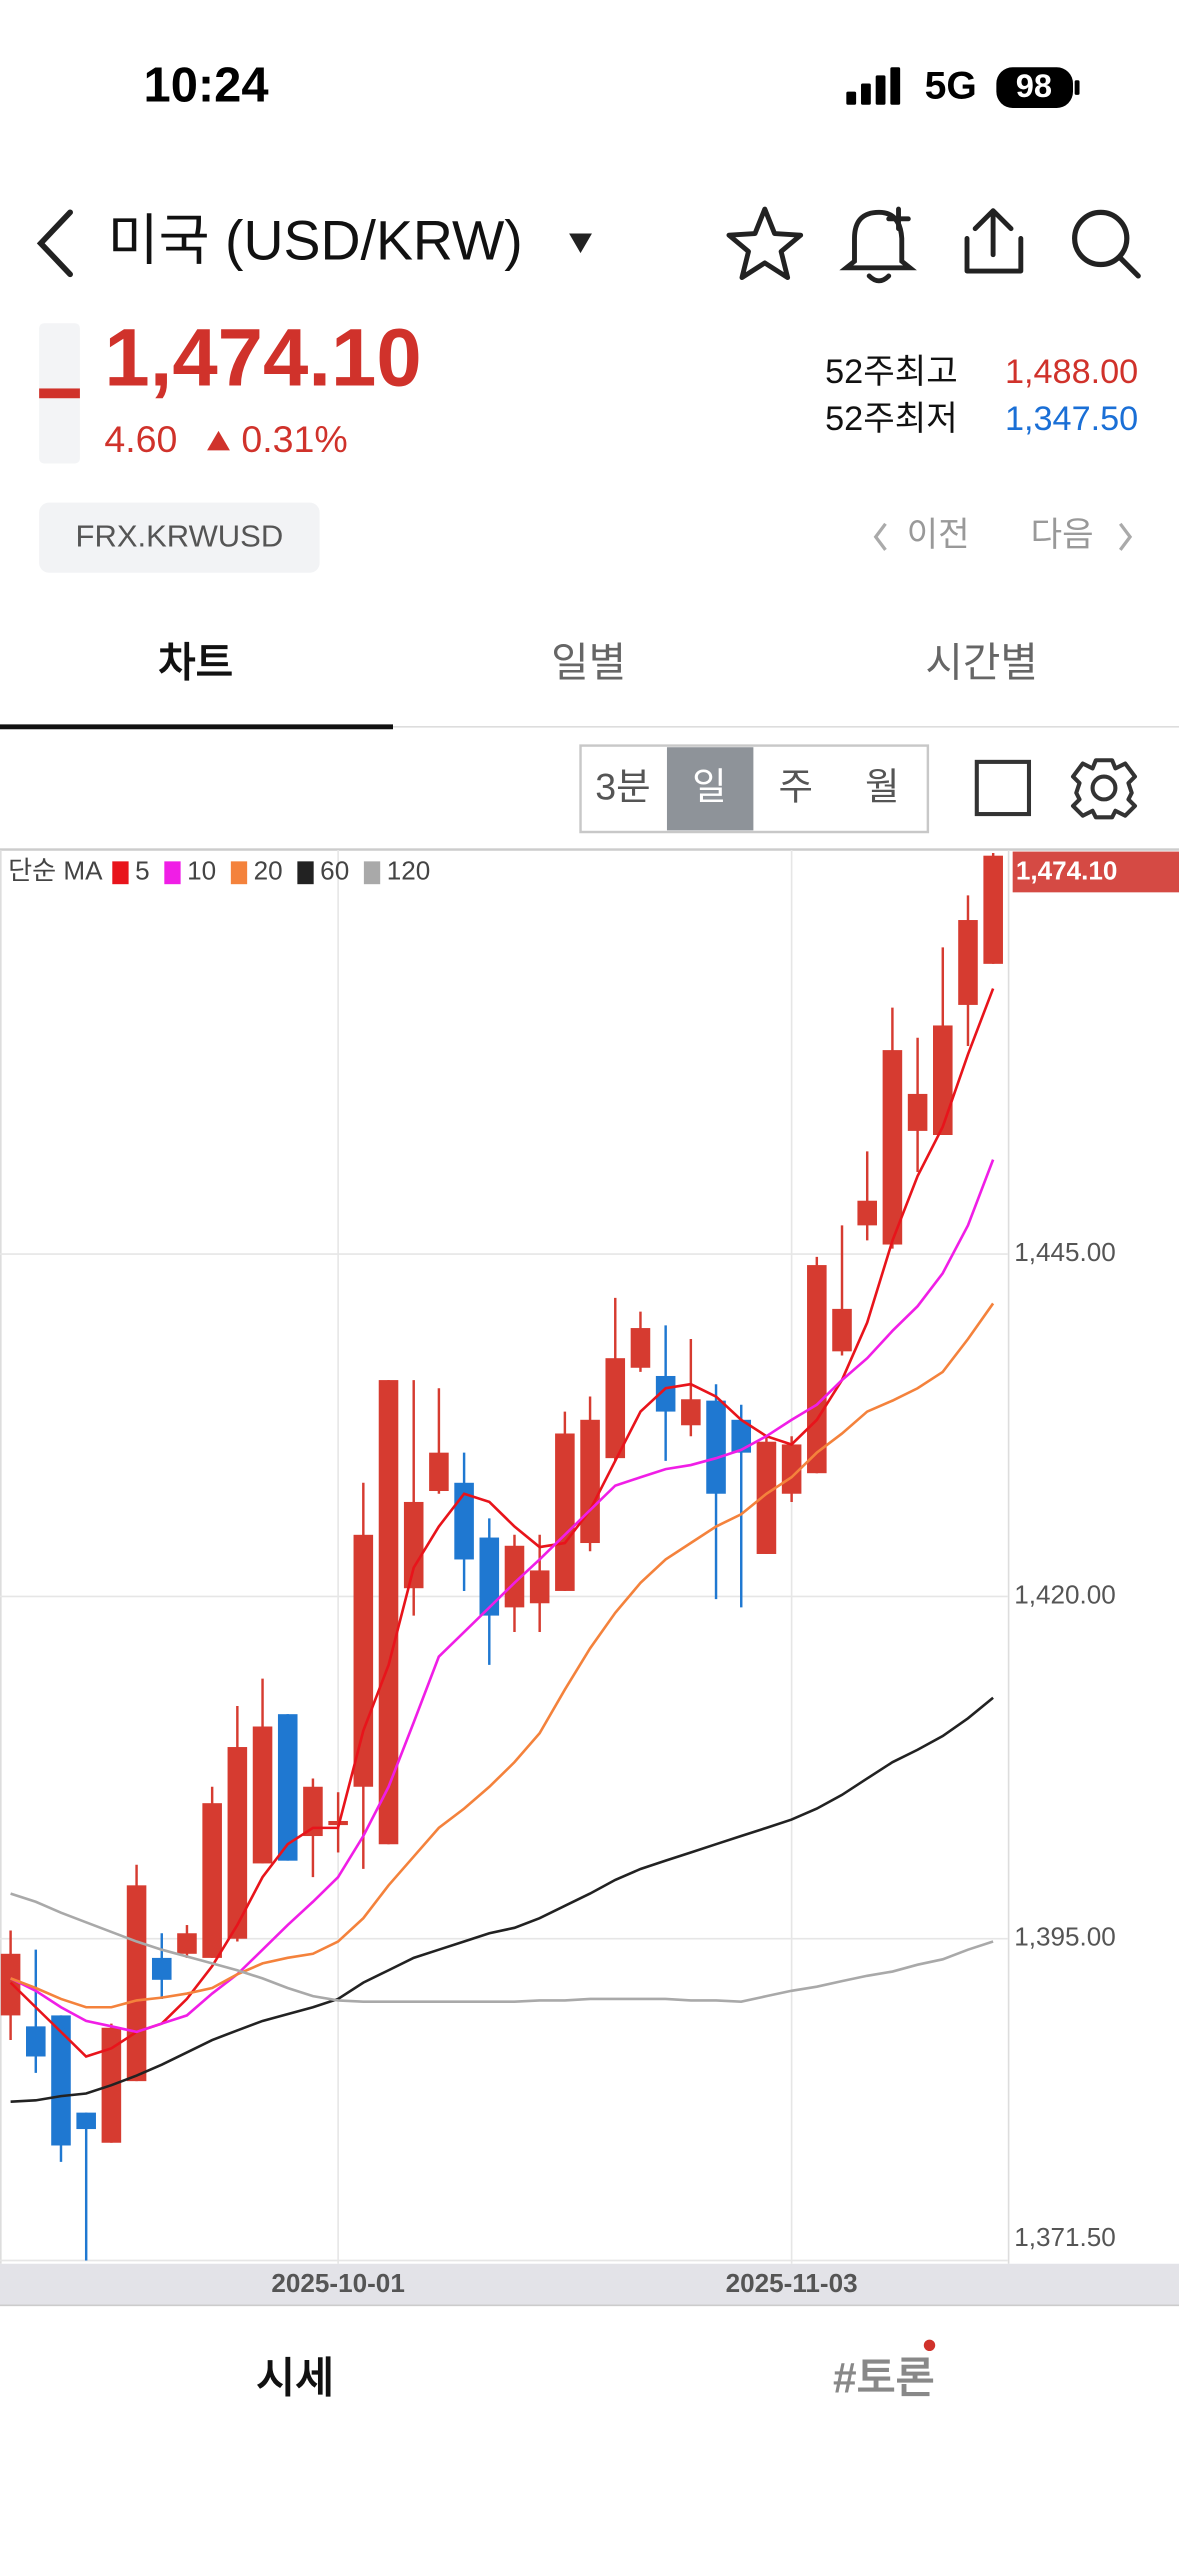 The image size is (1179, 2556). I want to click on next-button: 다음, so click(1062, 535).